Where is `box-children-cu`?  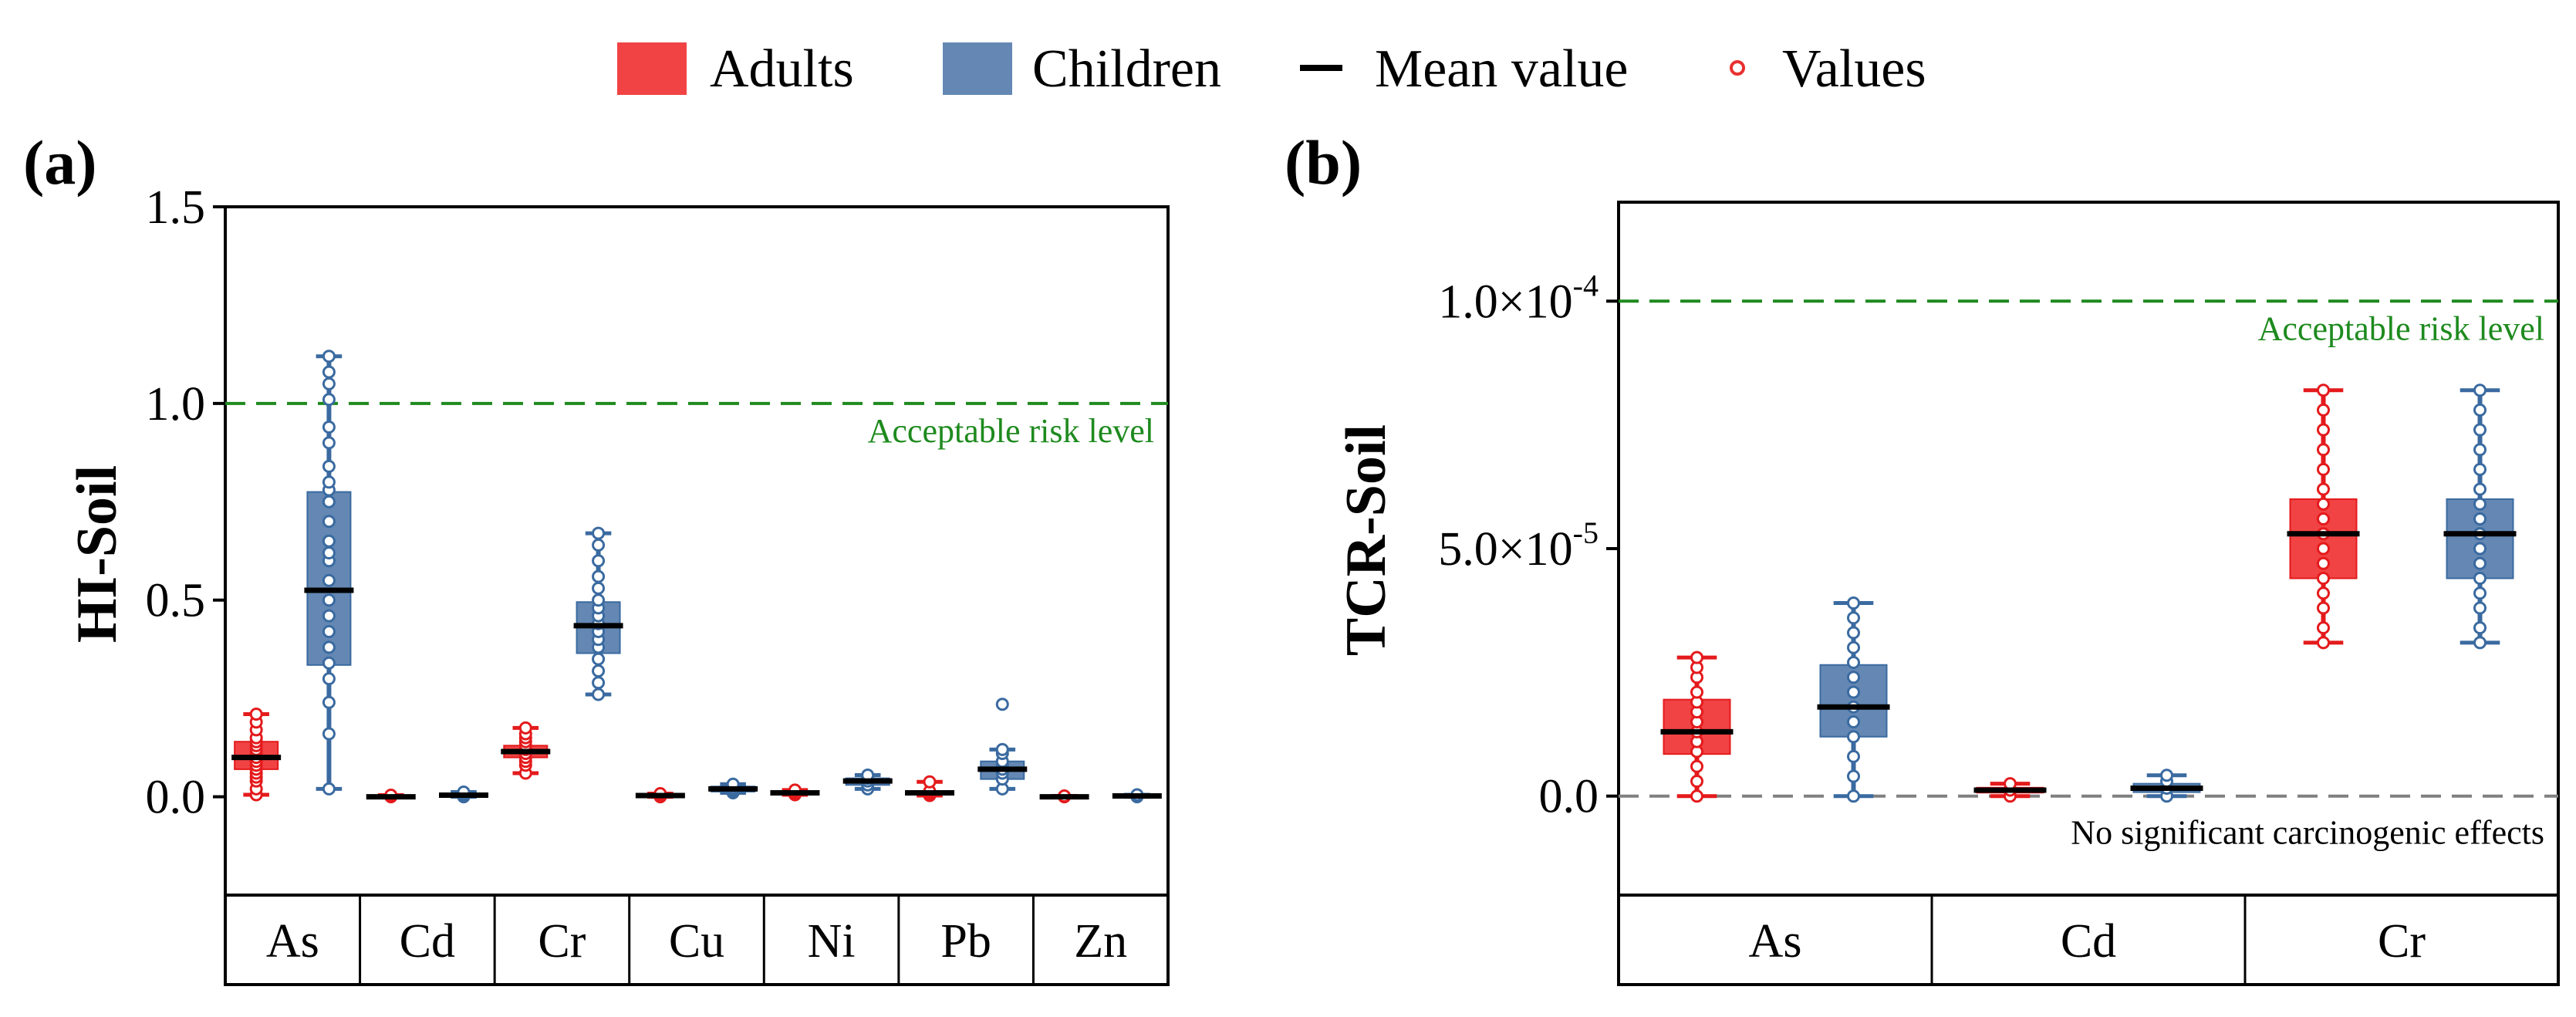 box-children-cu is located at coordinates (733, 788).